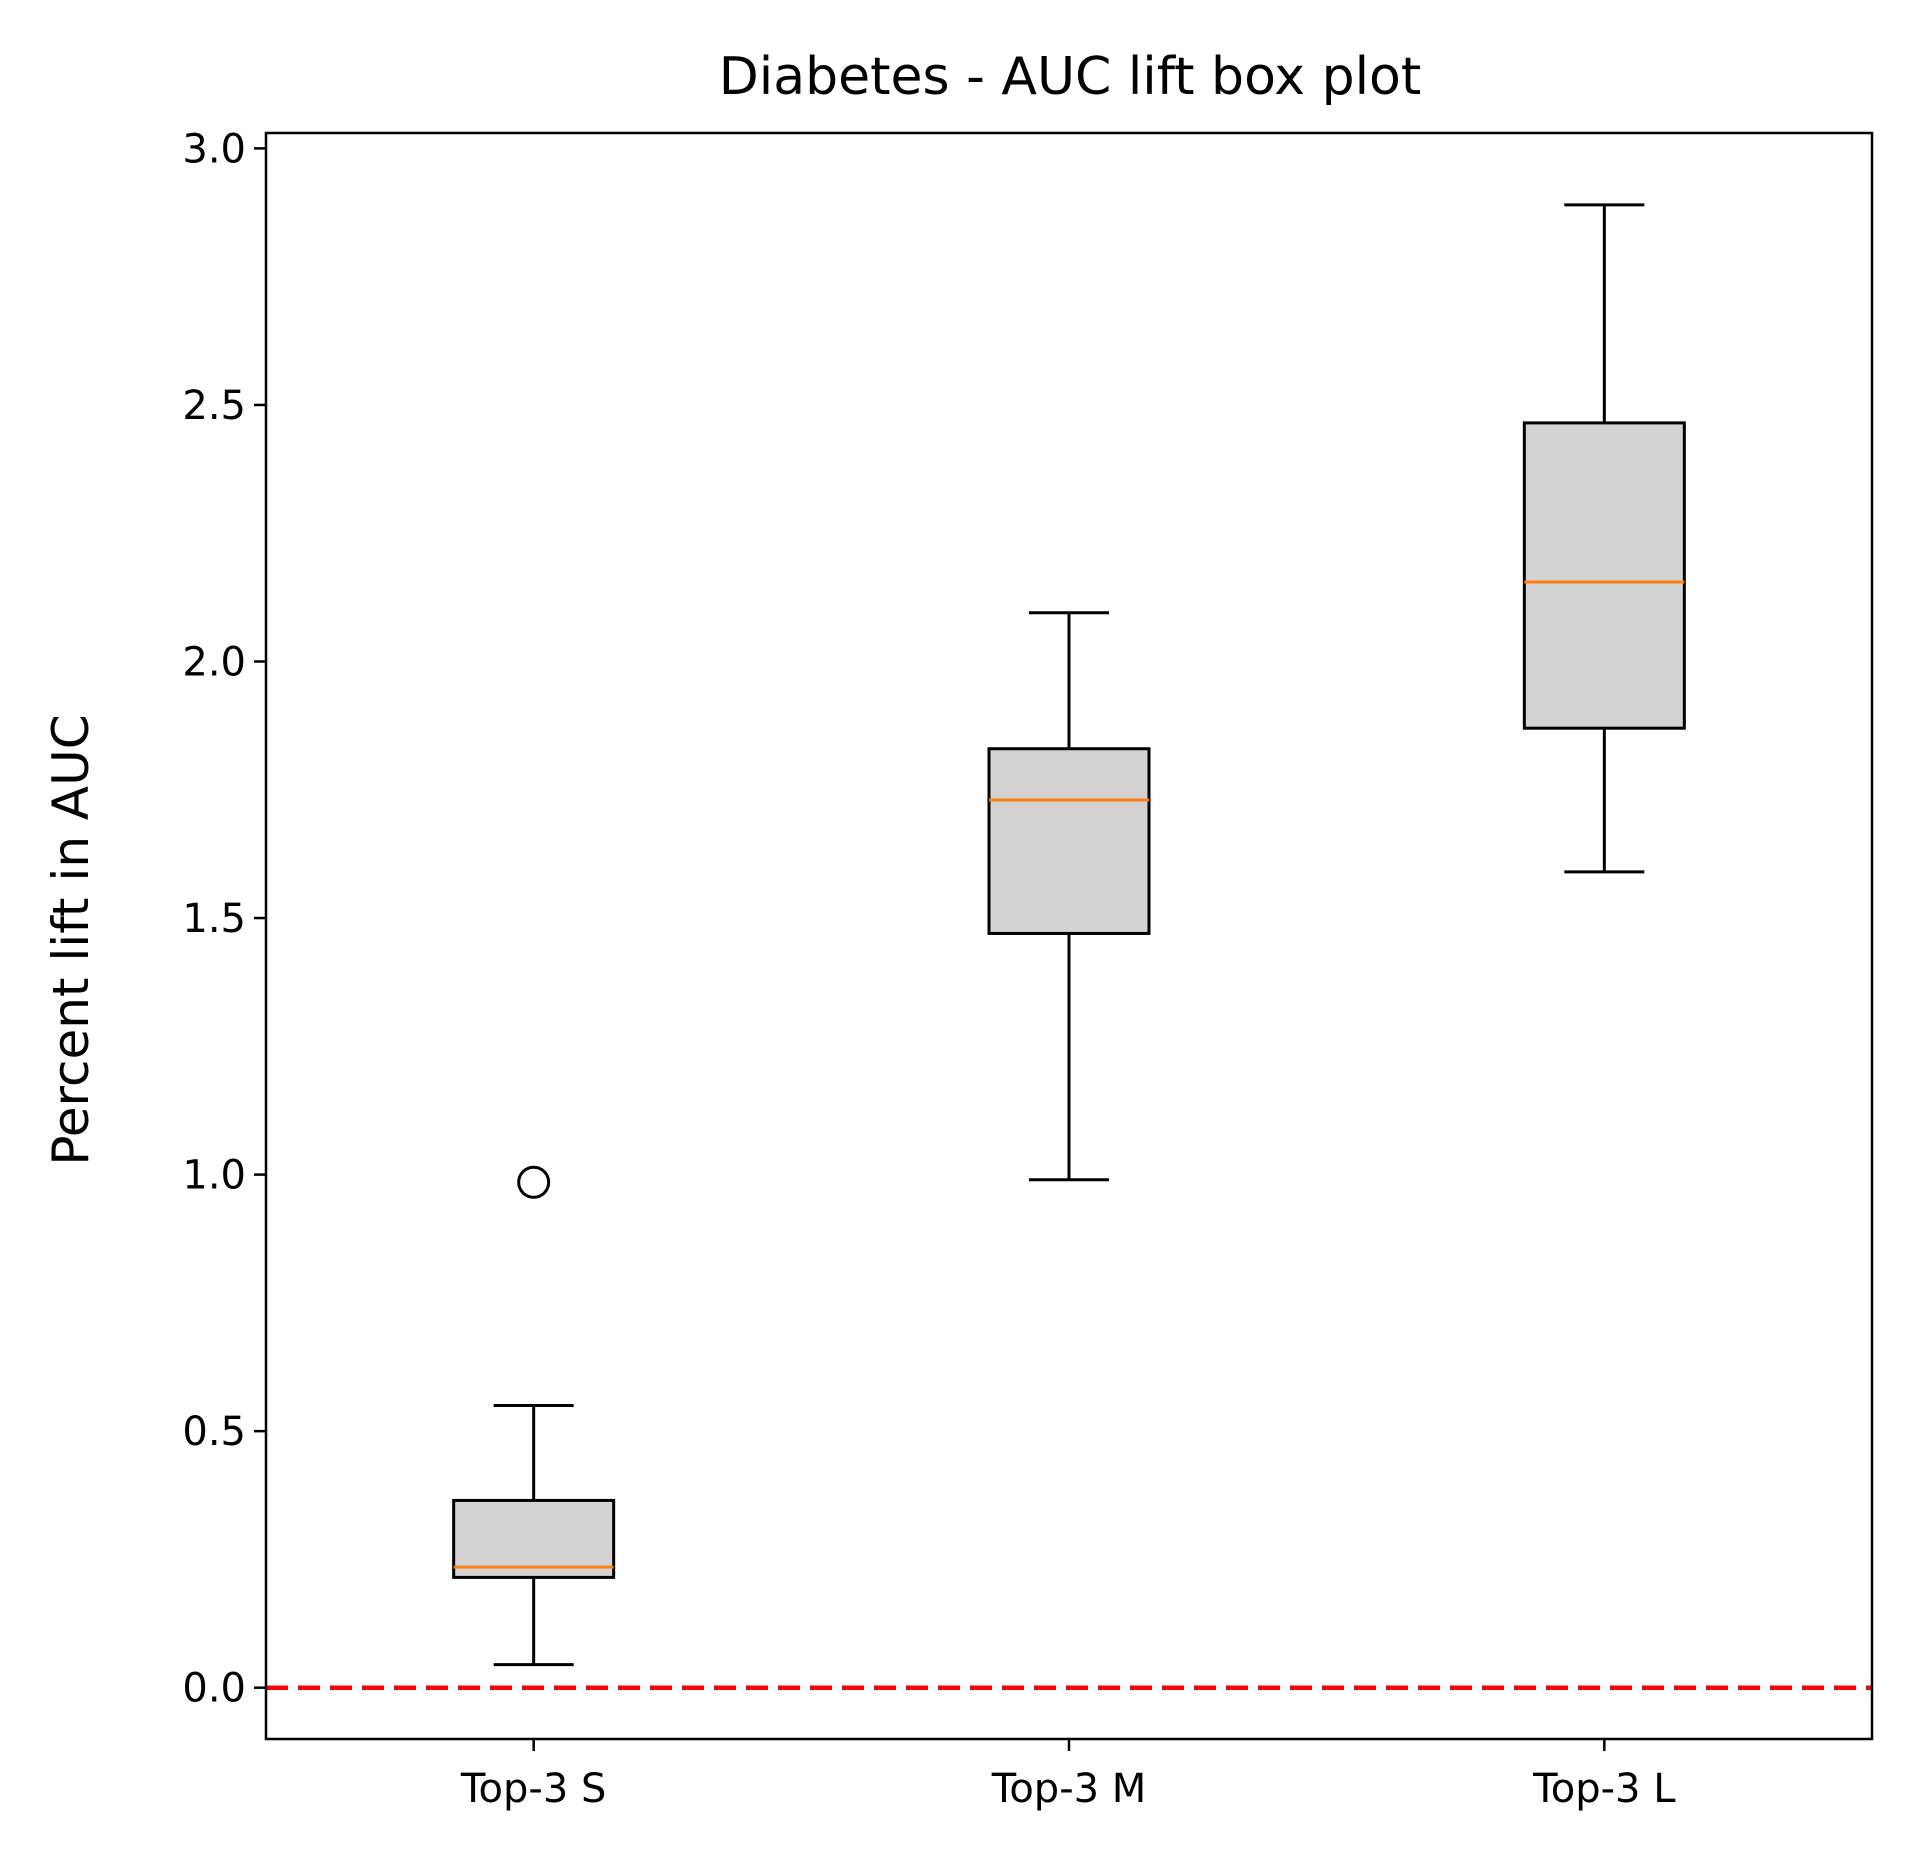 The image size is (1905, 1866). I want to click on y-tick-label: 2.5, so click(214, 406).